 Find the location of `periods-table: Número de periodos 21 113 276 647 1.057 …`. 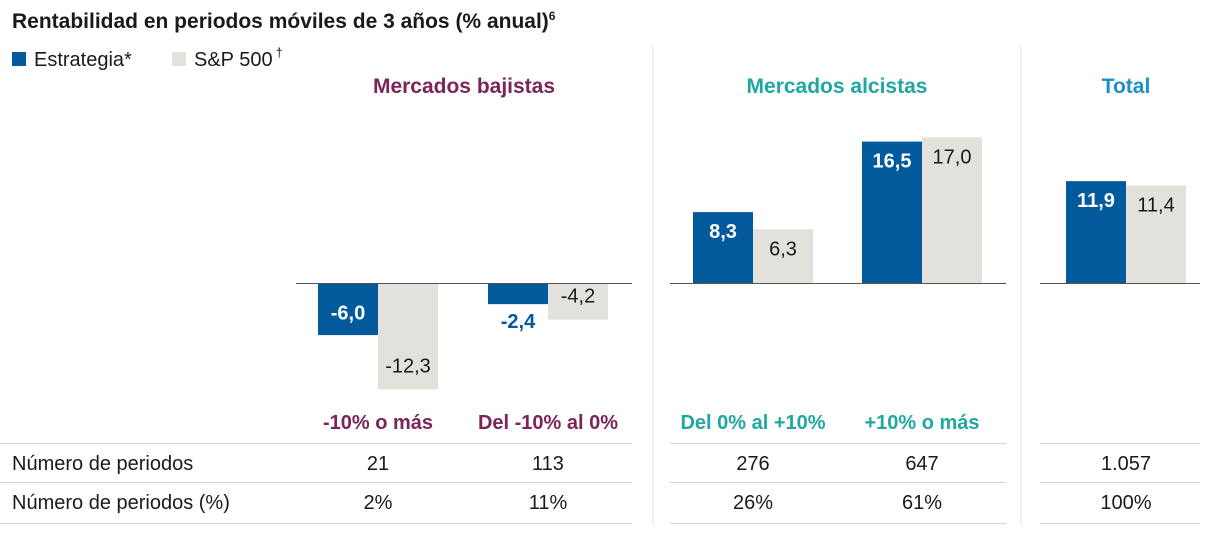

periods-table: Número de periodos 21 113 276 647 1.057 … is located at coordinates (600, 483).